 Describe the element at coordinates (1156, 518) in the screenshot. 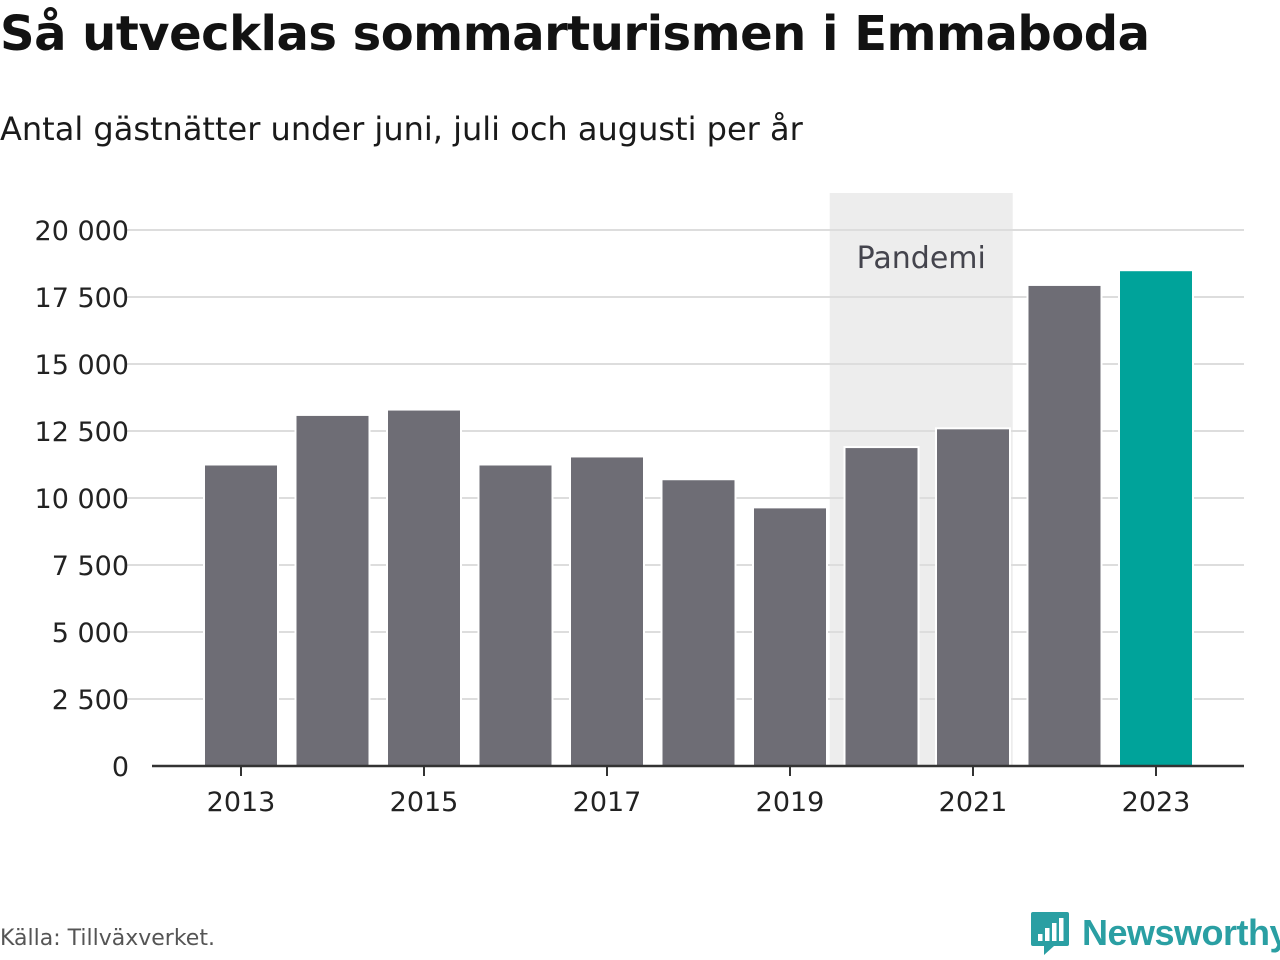

I see `bar-2023` at that location.